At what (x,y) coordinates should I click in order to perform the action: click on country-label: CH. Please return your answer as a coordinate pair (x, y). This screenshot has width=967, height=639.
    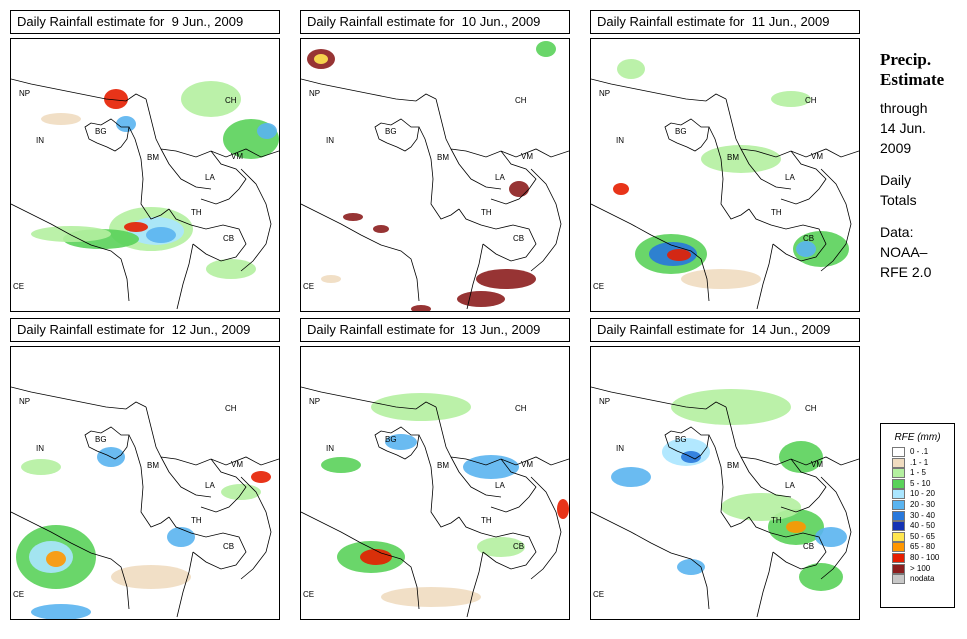
    Looking at the image, I should click on (231, 408).